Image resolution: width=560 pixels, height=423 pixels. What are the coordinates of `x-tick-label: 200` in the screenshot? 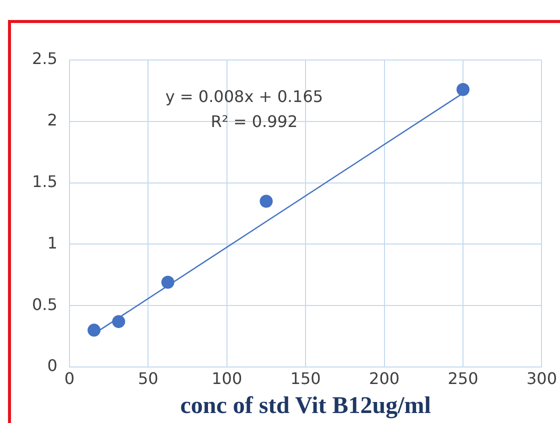 It's located at (384, 378).